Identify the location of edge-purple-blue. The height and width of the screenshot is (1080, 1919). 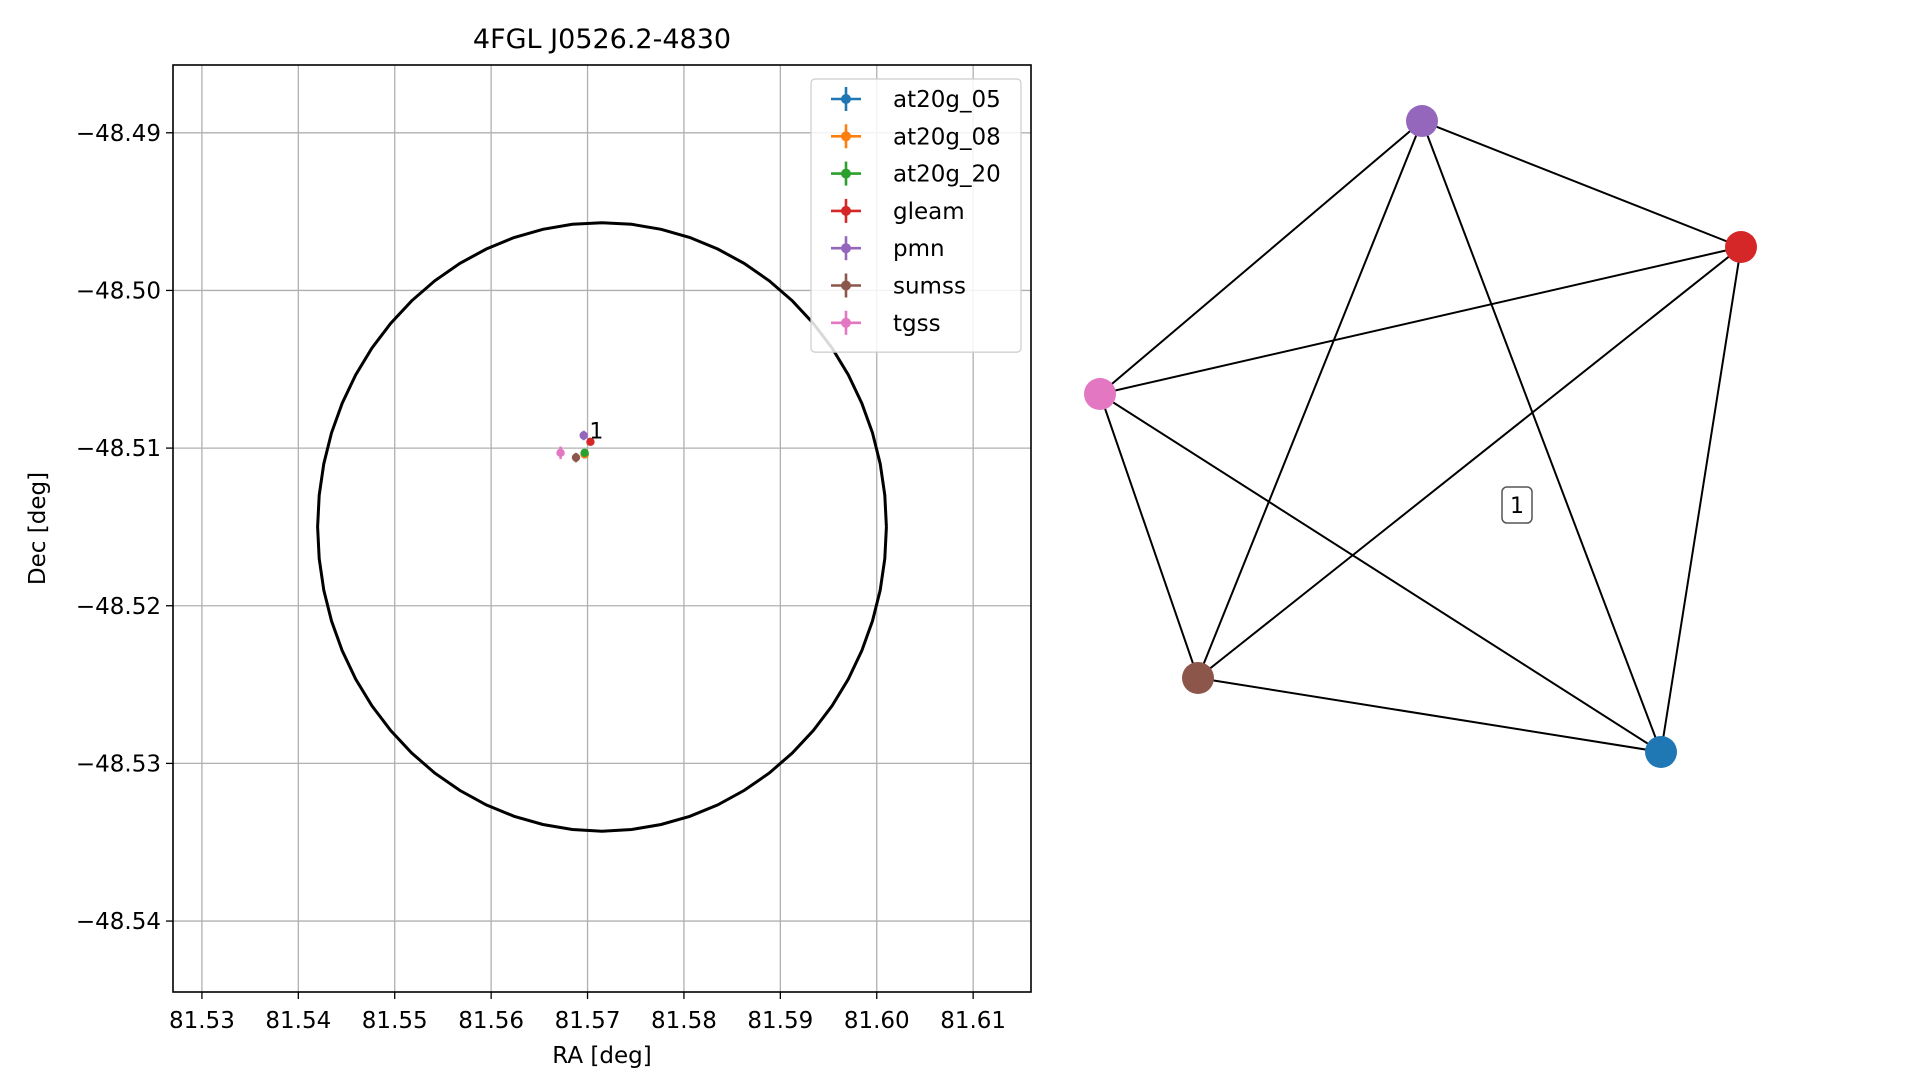
(1541, 436).